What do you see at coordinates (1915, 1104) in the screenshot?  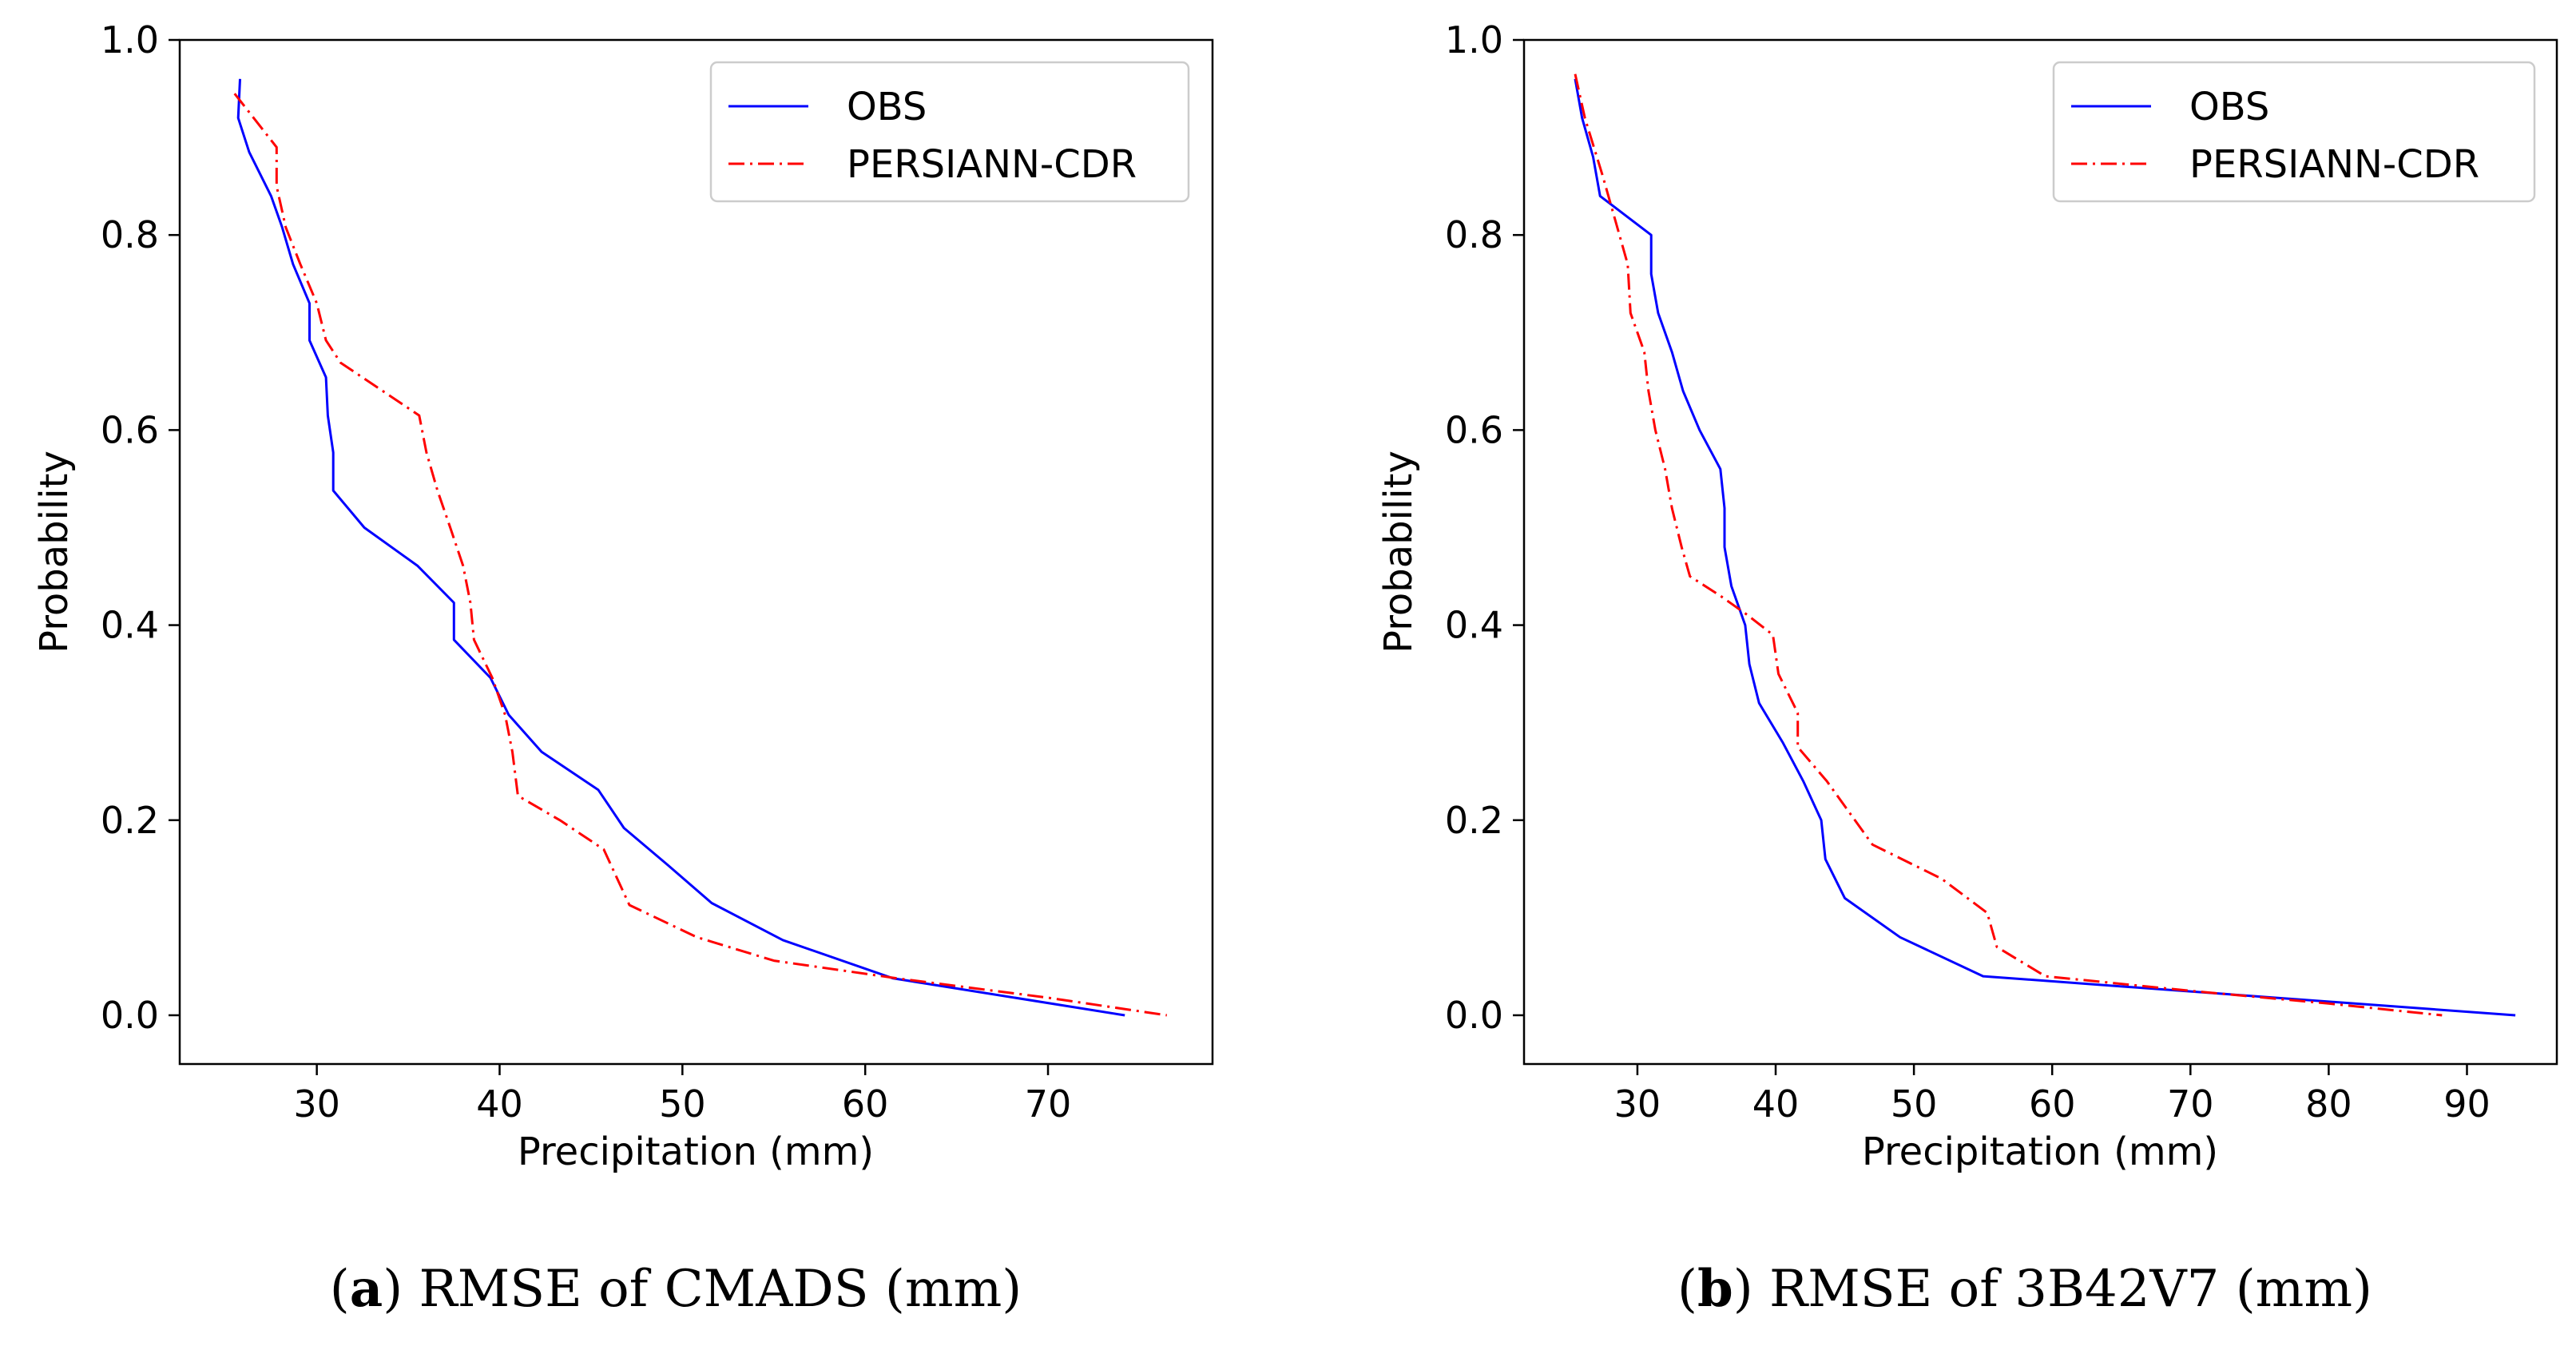 I see `panel-b-xtick-label: 50` at bounding box center [1915, 1104].